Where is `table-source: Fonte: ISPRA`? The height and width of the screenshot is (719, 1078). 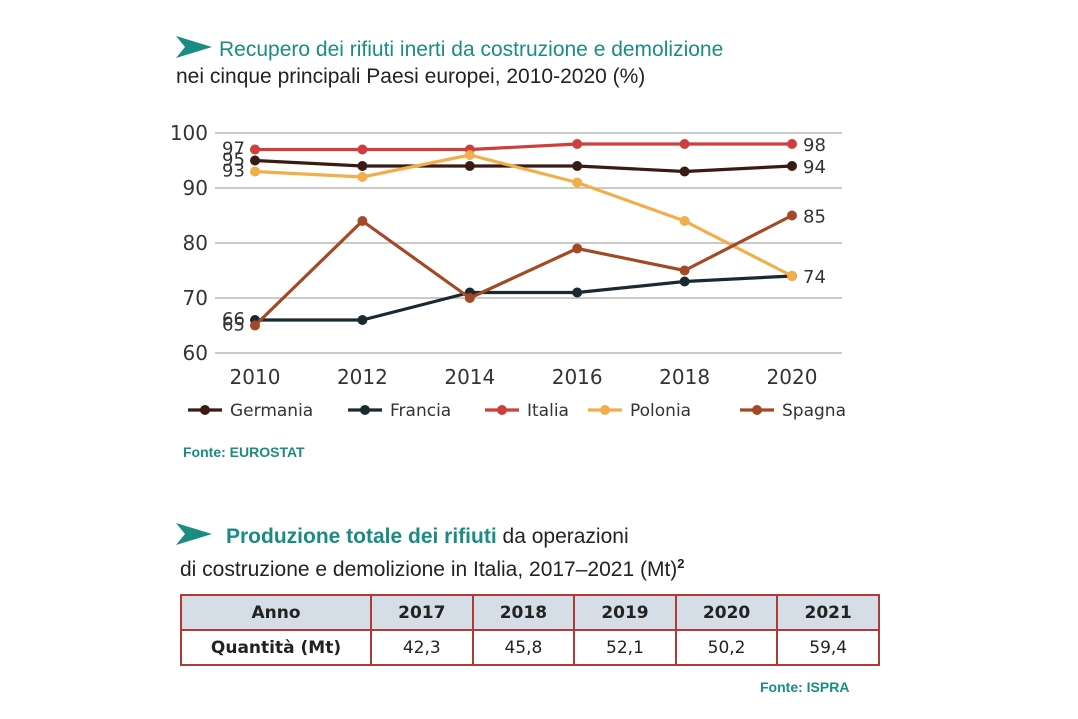
table-source: Fonte: ISPRA is located at coordinates (805, 687).